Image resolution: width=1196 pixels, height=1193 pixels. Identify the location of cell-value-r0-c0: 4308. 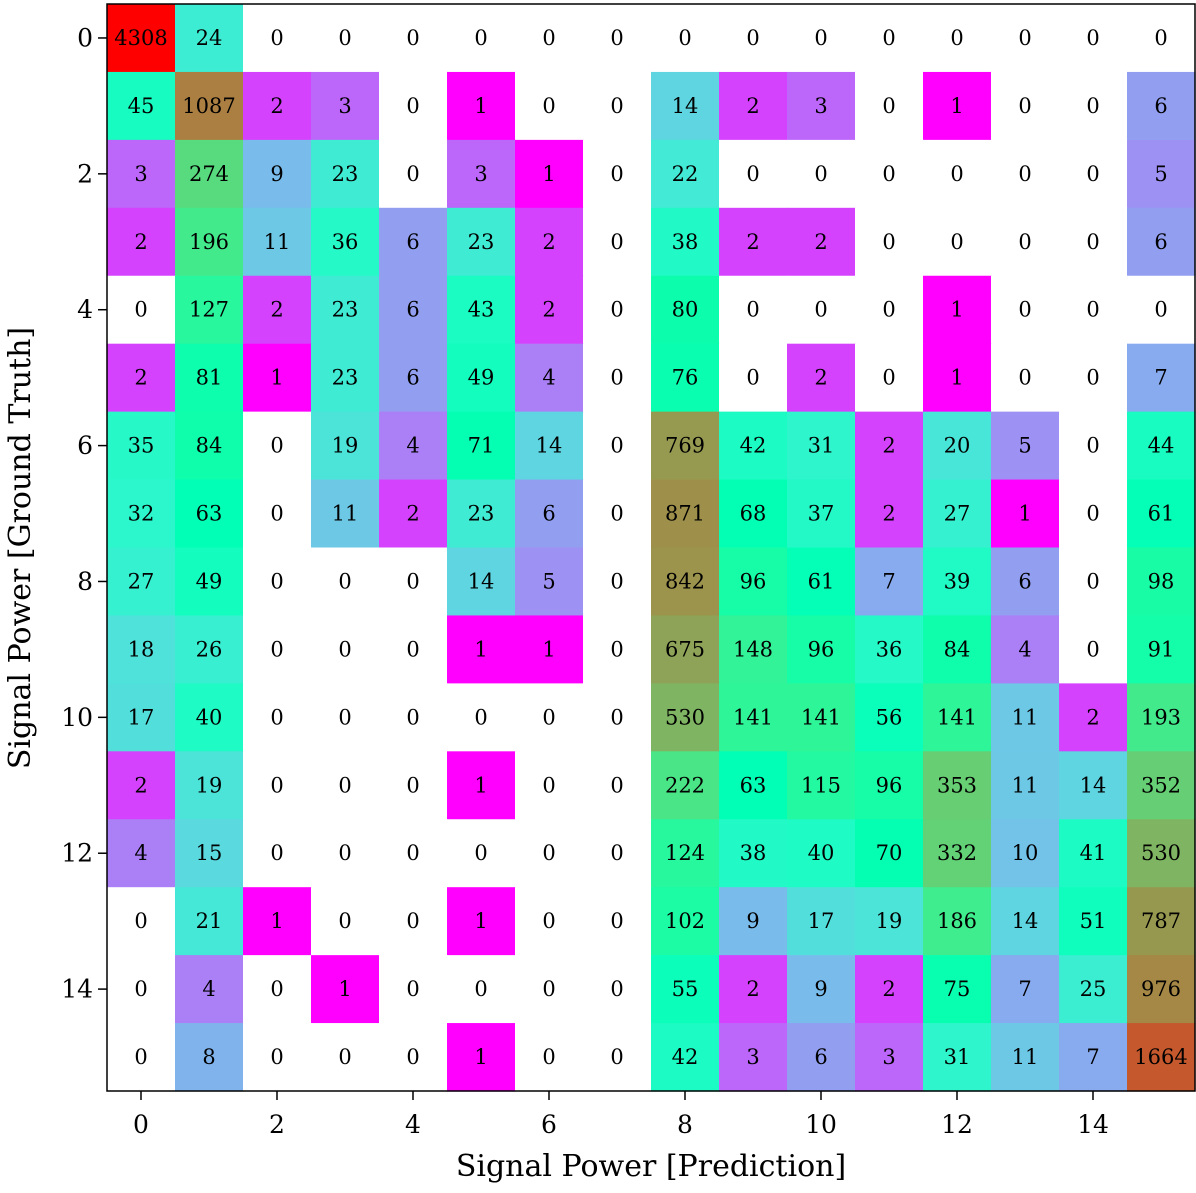
(140, 38).